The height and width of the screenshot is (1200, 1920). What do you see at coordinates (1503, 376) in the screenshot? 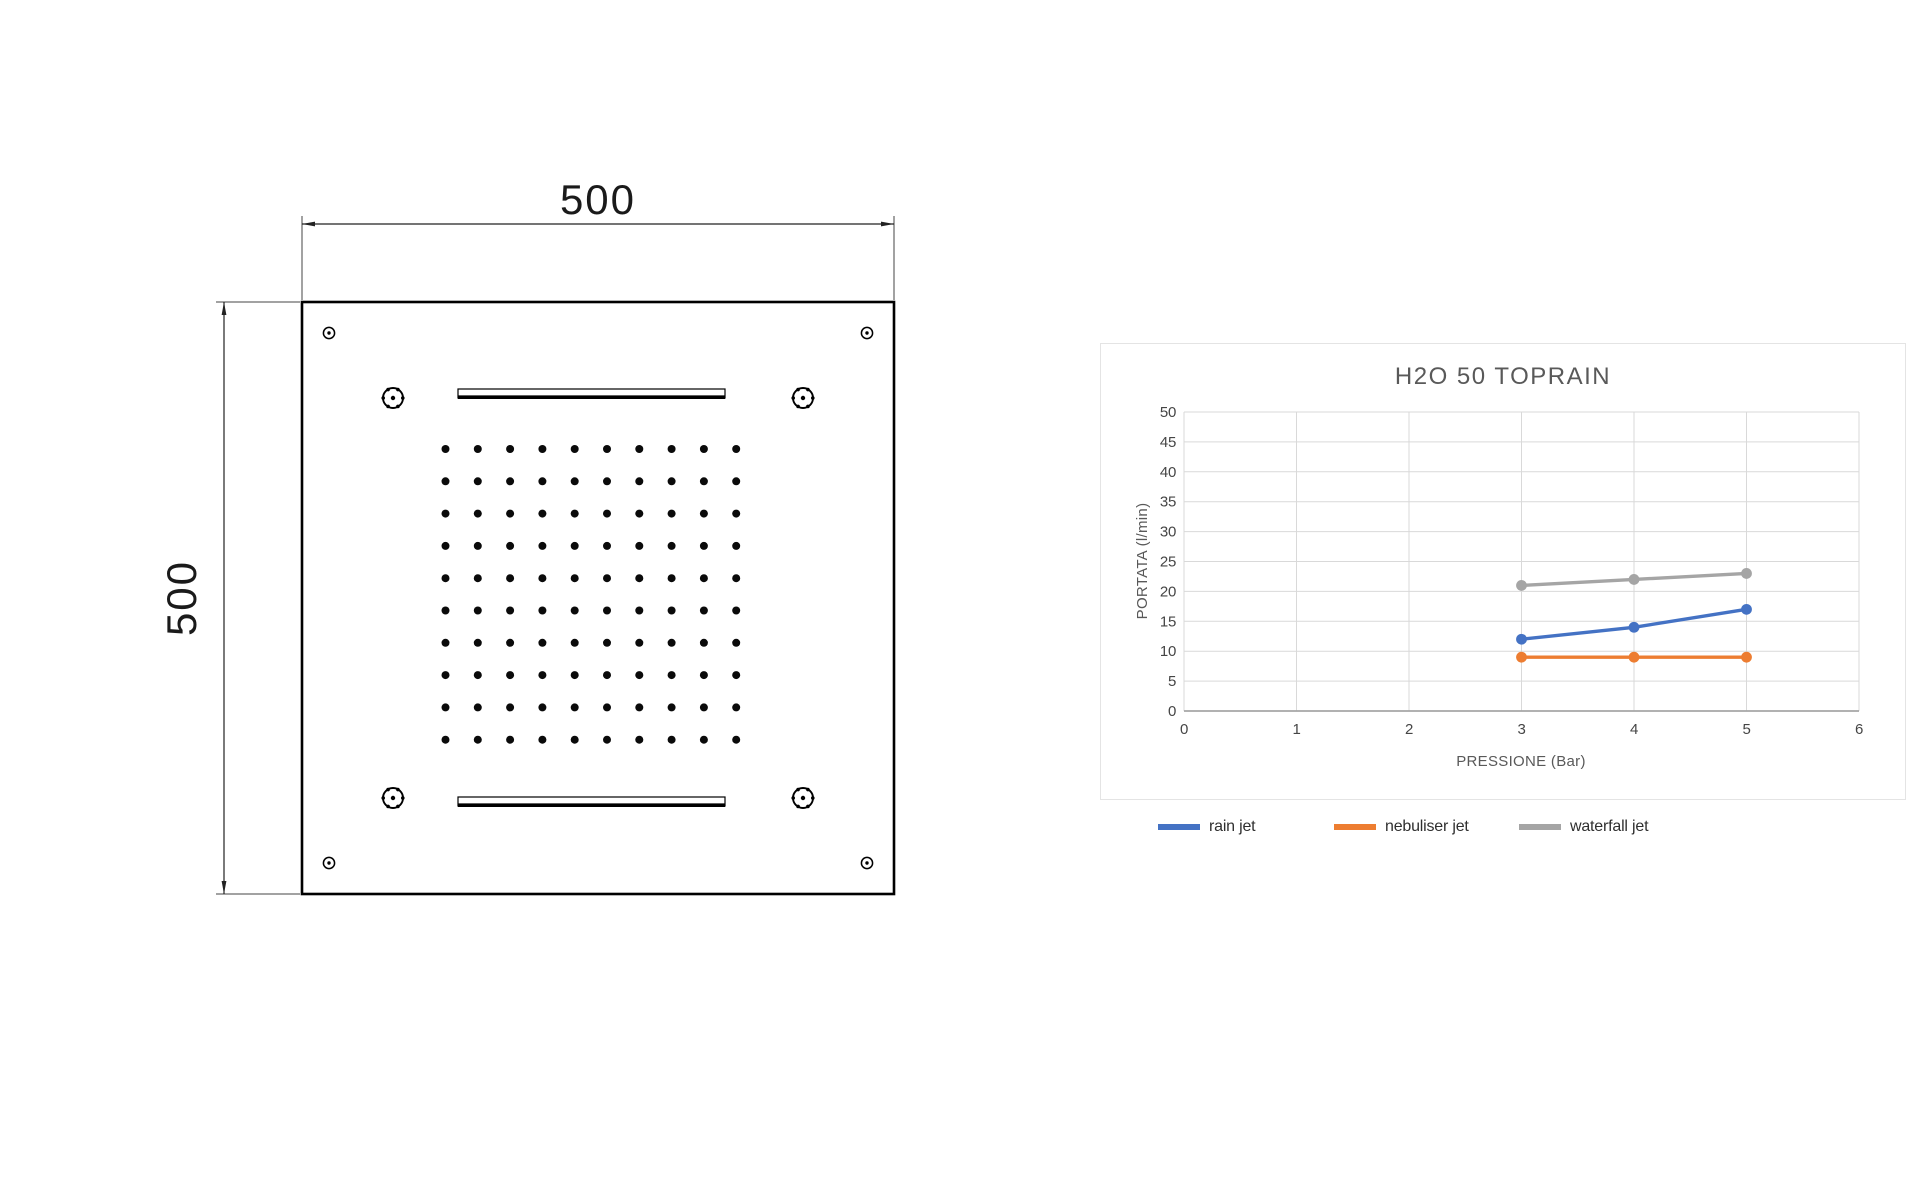
I see `chart-title: H2O 50 TOPRAIN` at bounding box center [1503, 376].